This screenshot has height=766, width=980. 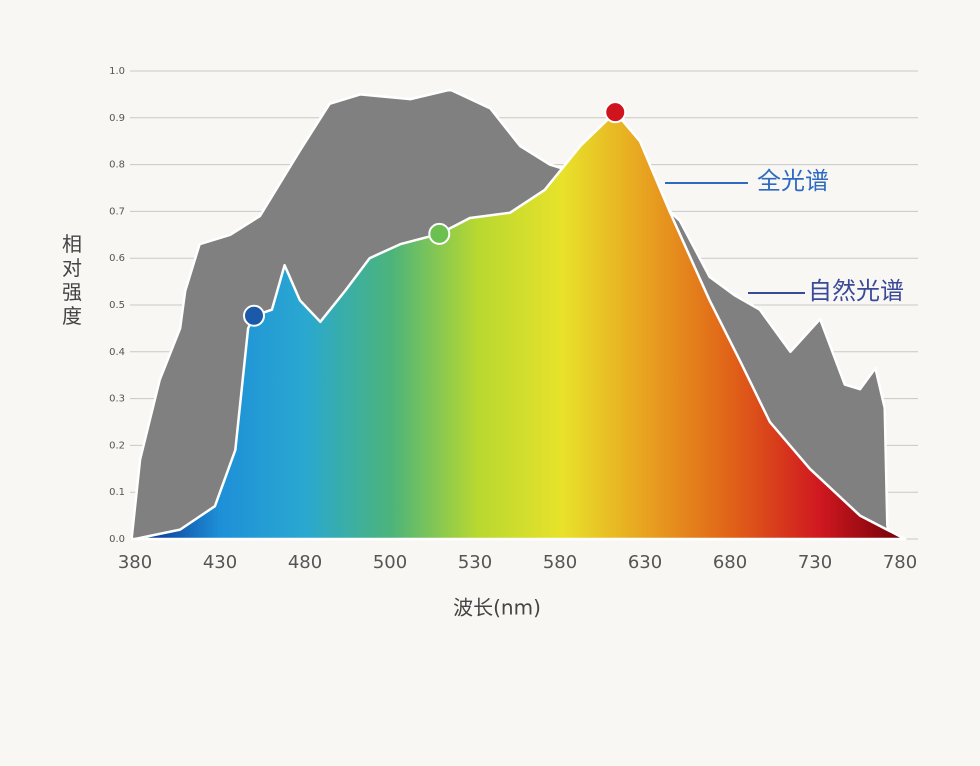 What do you see at coordinates (560, 562) in the screenshot?
I see `x-tick-label: 580` at bounding box center [560, 562].